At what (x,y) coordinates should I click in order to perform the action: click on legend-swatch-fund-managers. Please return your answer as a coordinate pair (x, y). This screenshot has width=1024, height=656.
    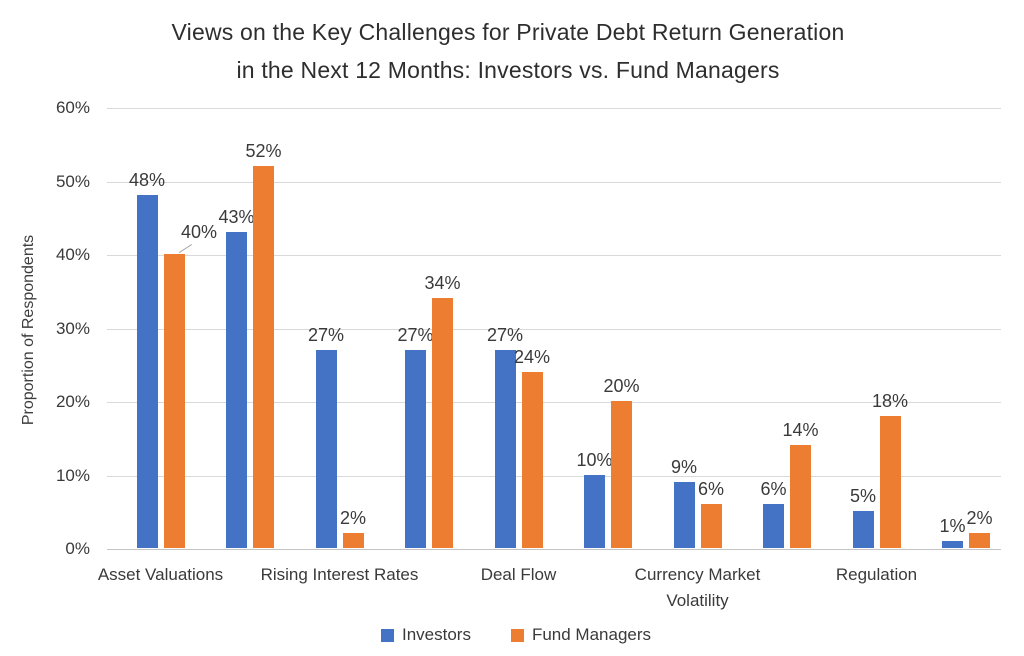
    Looking at the image, I should click on (517, 635).